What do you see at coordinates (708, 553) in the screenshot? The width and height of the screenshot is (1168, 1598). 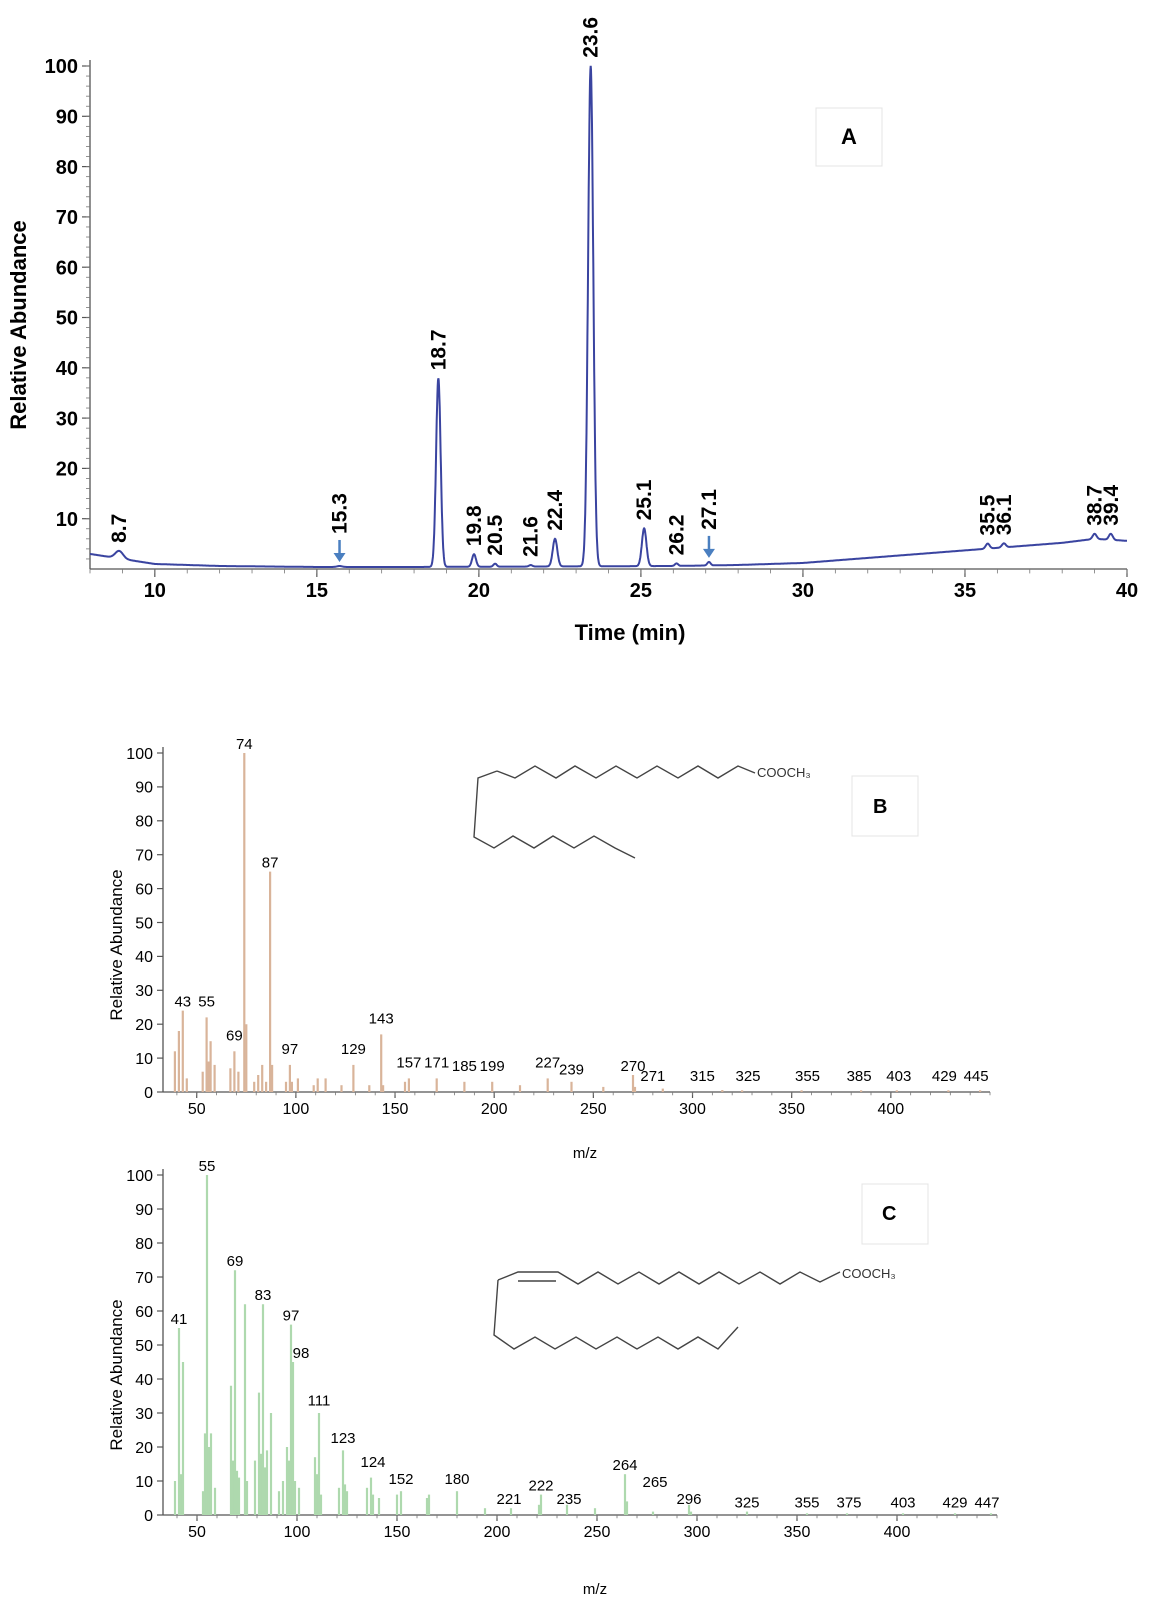 I see `peak-arrow-head` at bounding box center [708, 553].